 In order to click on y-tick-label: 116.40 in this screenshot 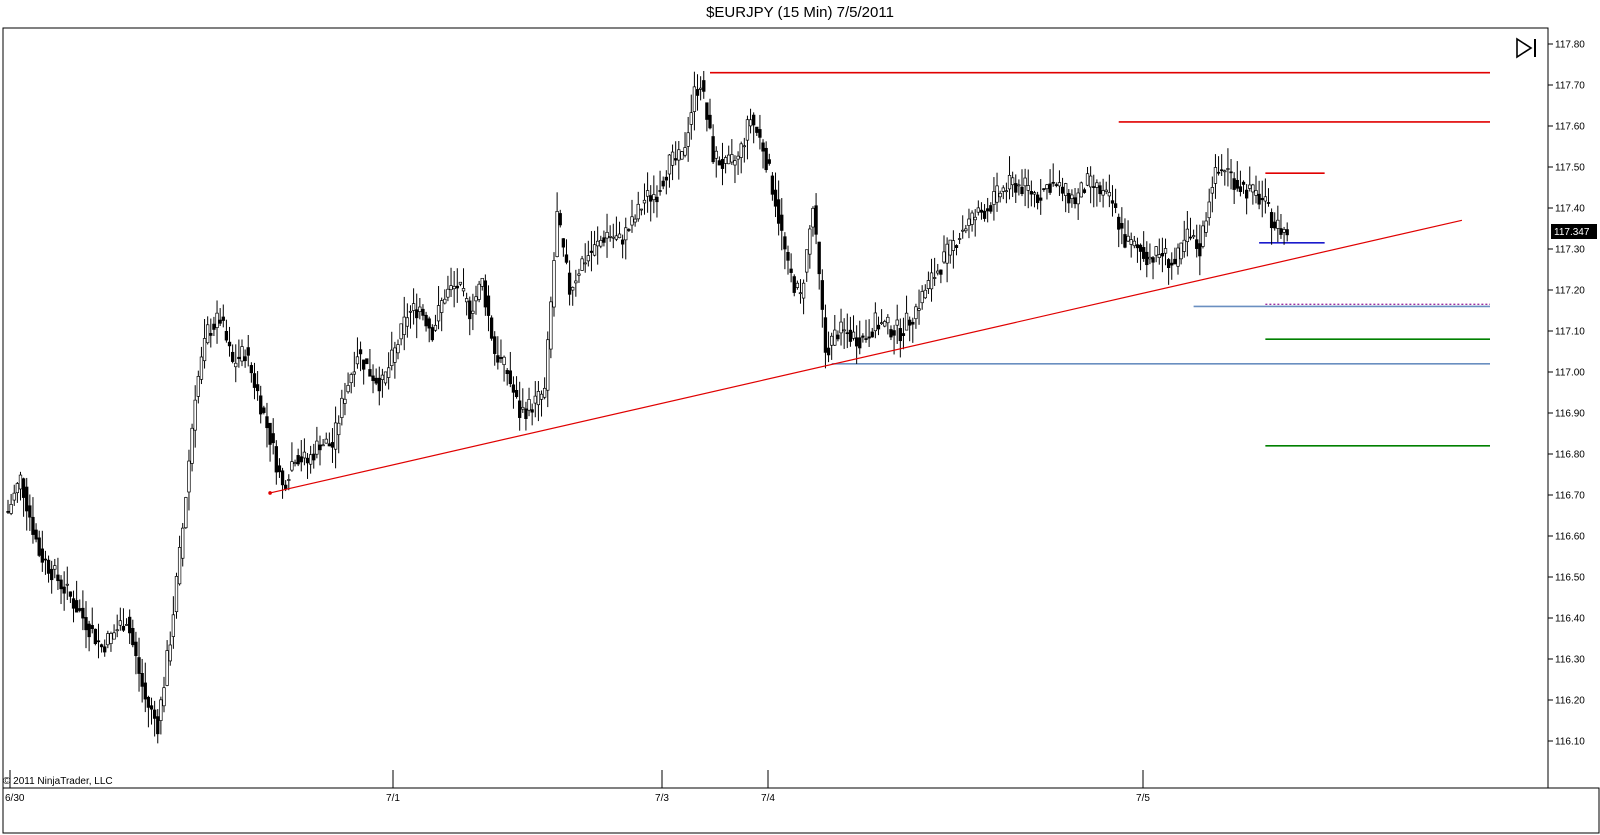, I will do `click(1570, 619)`.